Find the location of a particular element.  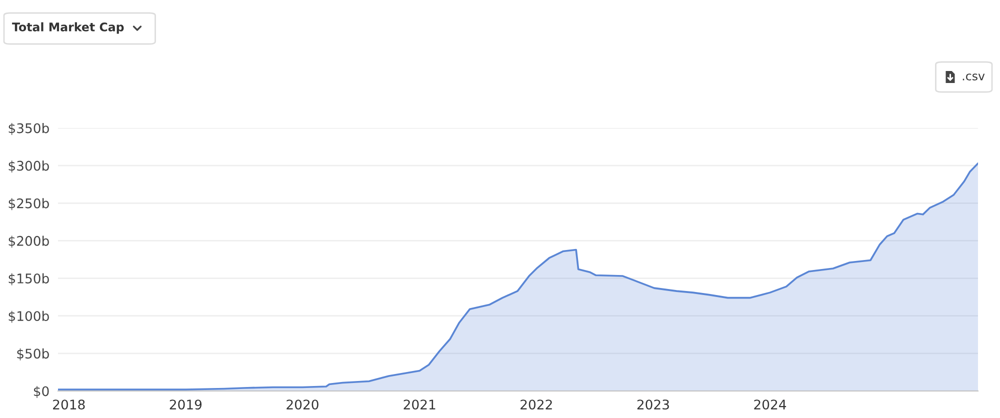

text: .csv is located at coordinates (973, 77).